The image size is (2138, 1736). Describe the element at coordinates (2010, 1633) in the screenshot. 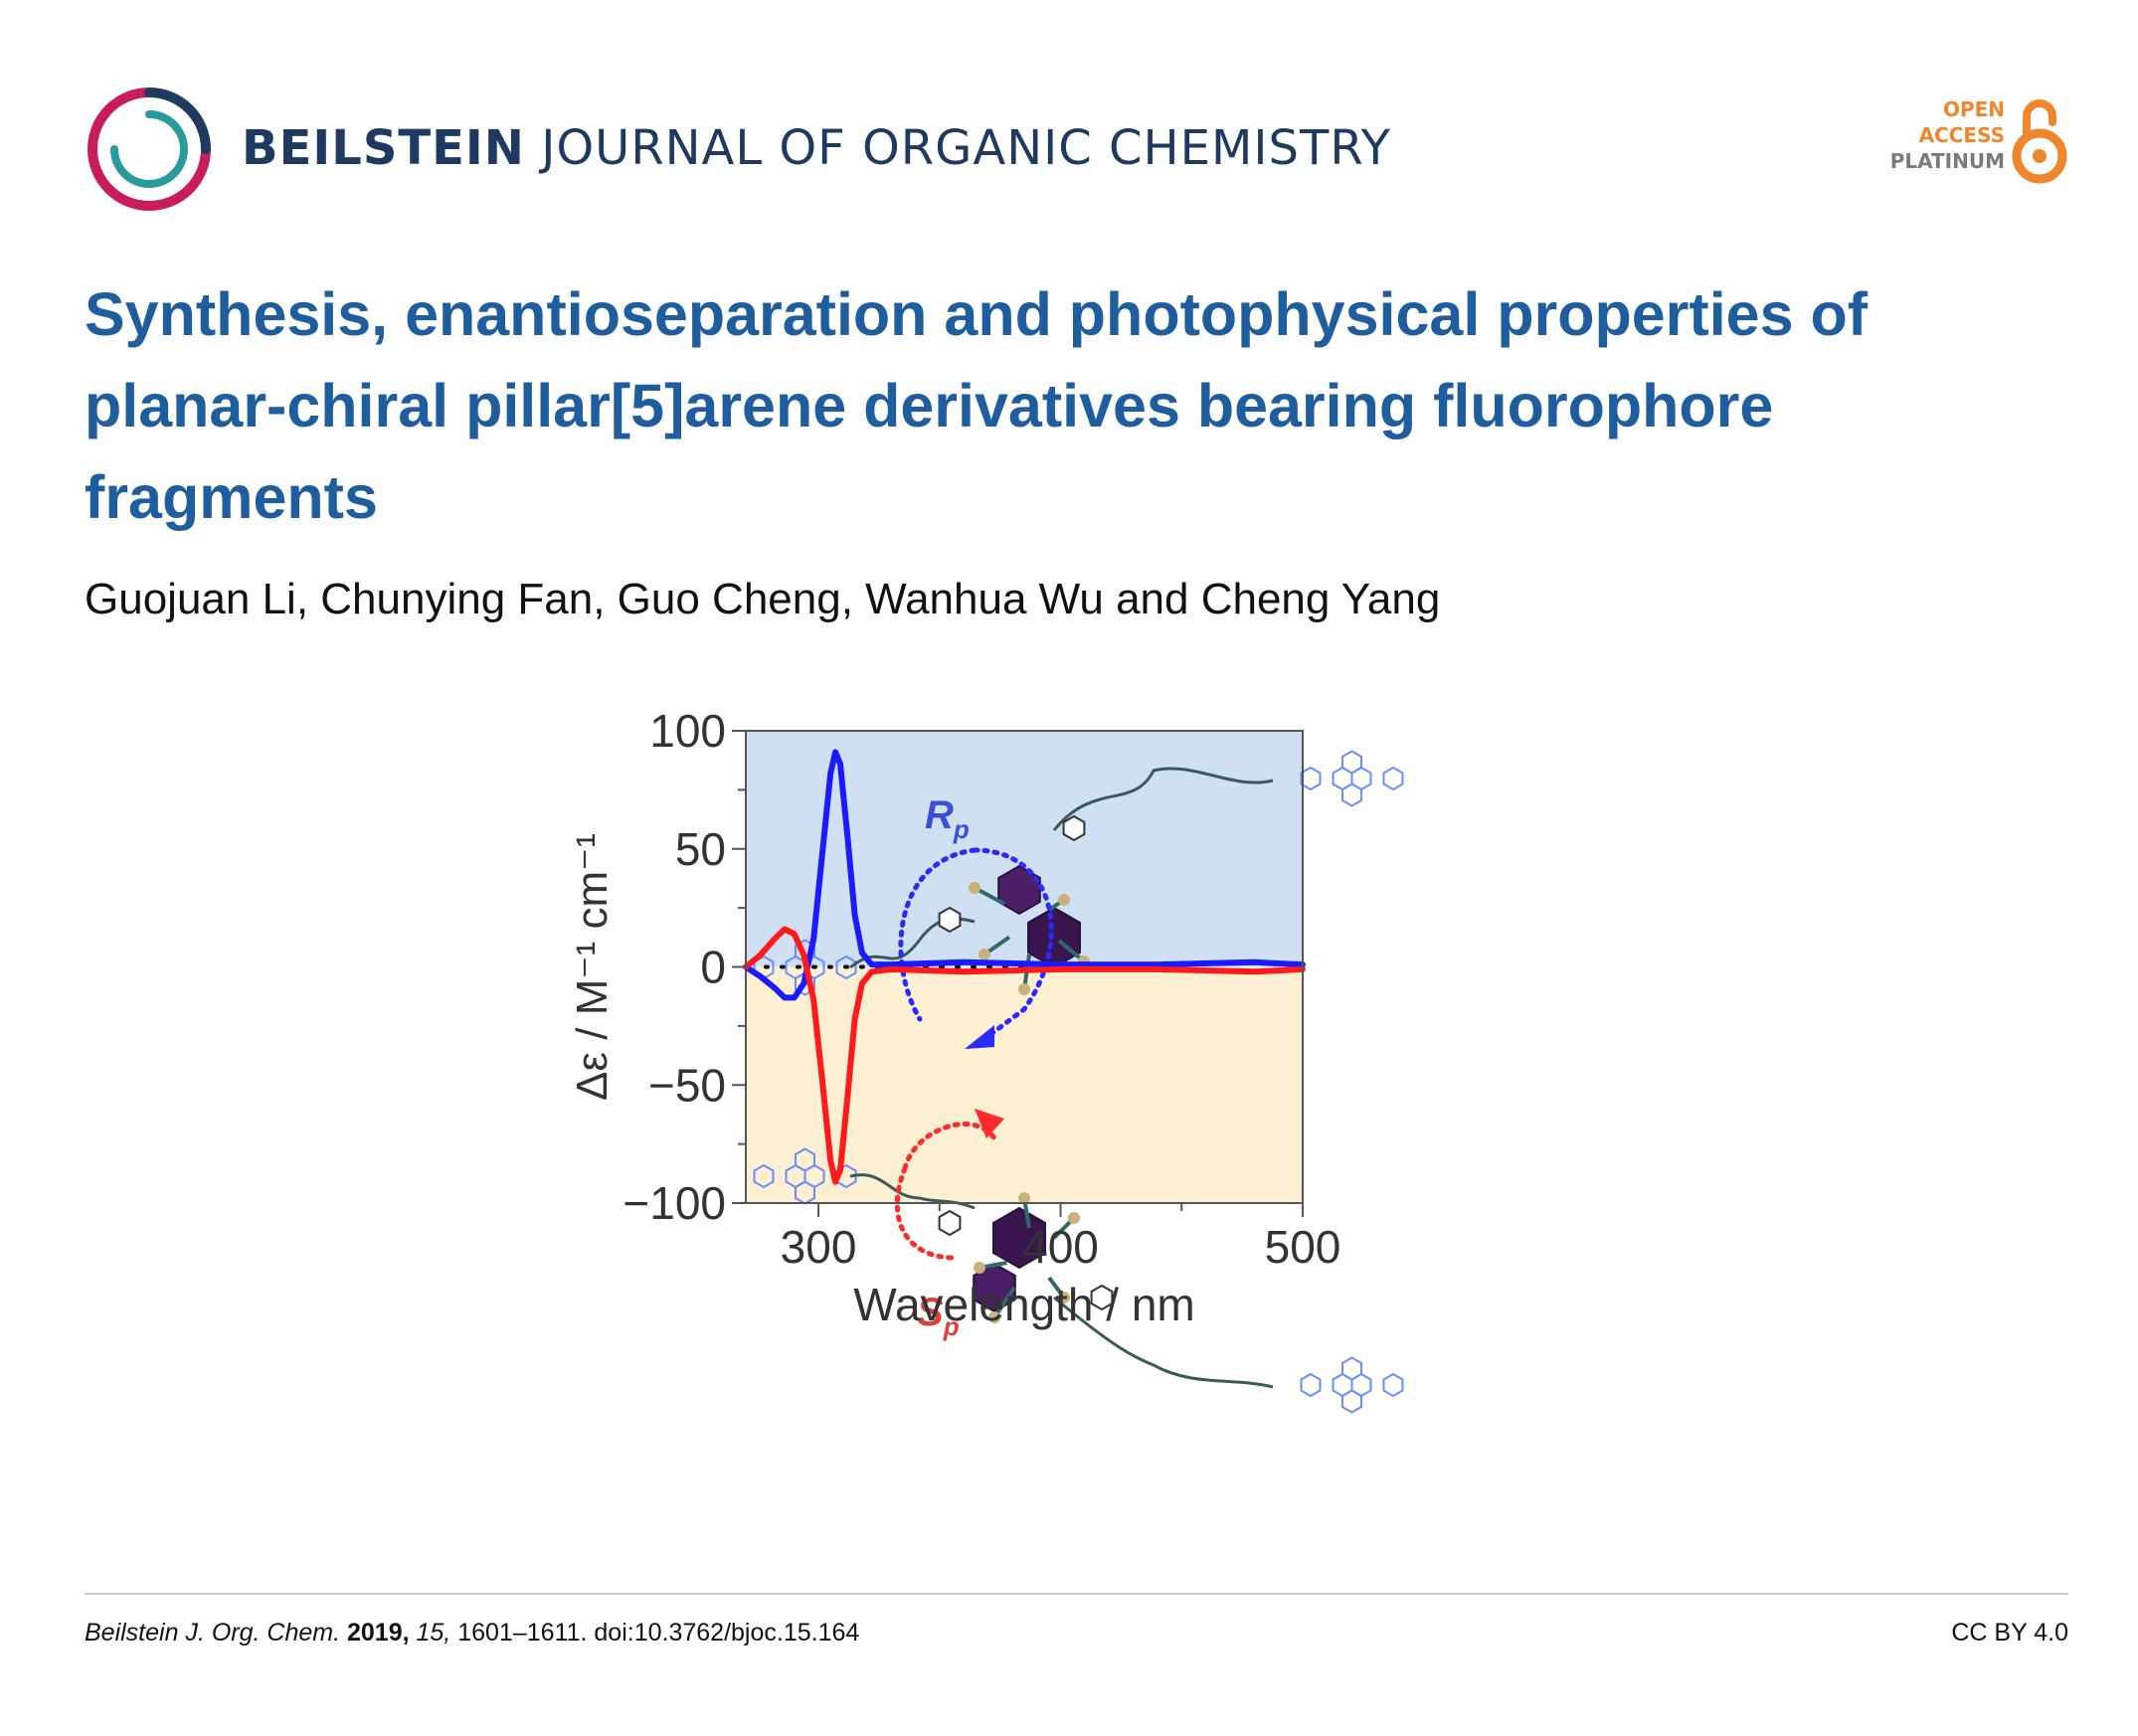

I see `license-label: CC BY 4.0` at that location.